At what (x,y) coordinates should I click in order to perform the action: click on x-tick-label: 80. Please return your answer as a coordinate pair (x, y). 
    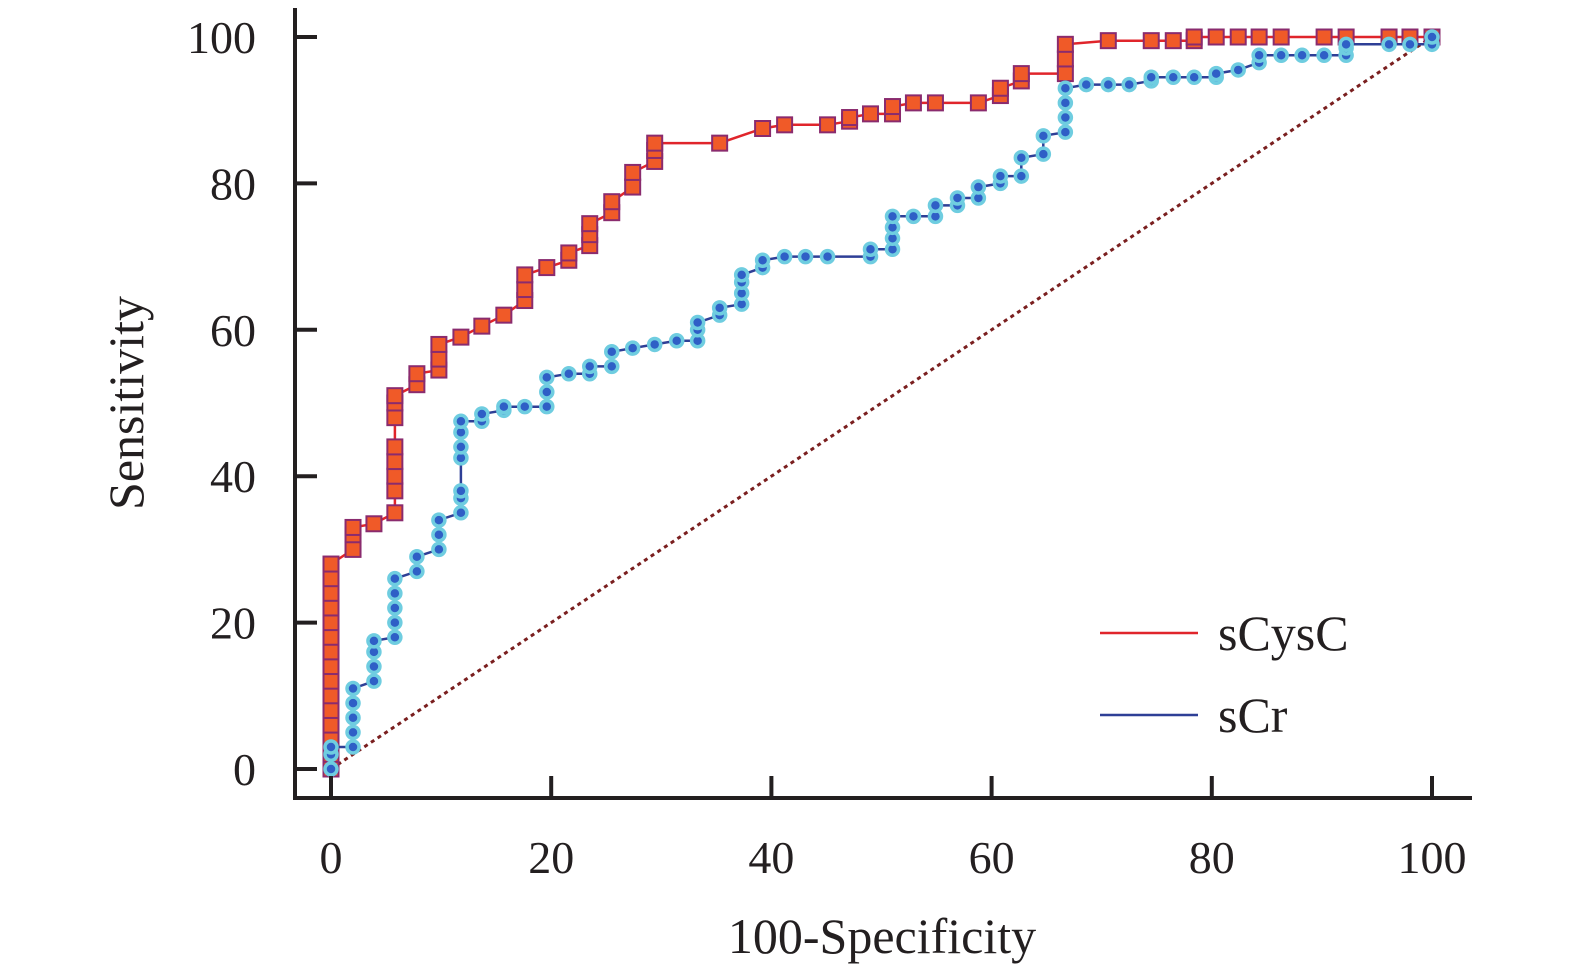
    Looking at the image, I should click on (1212, 857).